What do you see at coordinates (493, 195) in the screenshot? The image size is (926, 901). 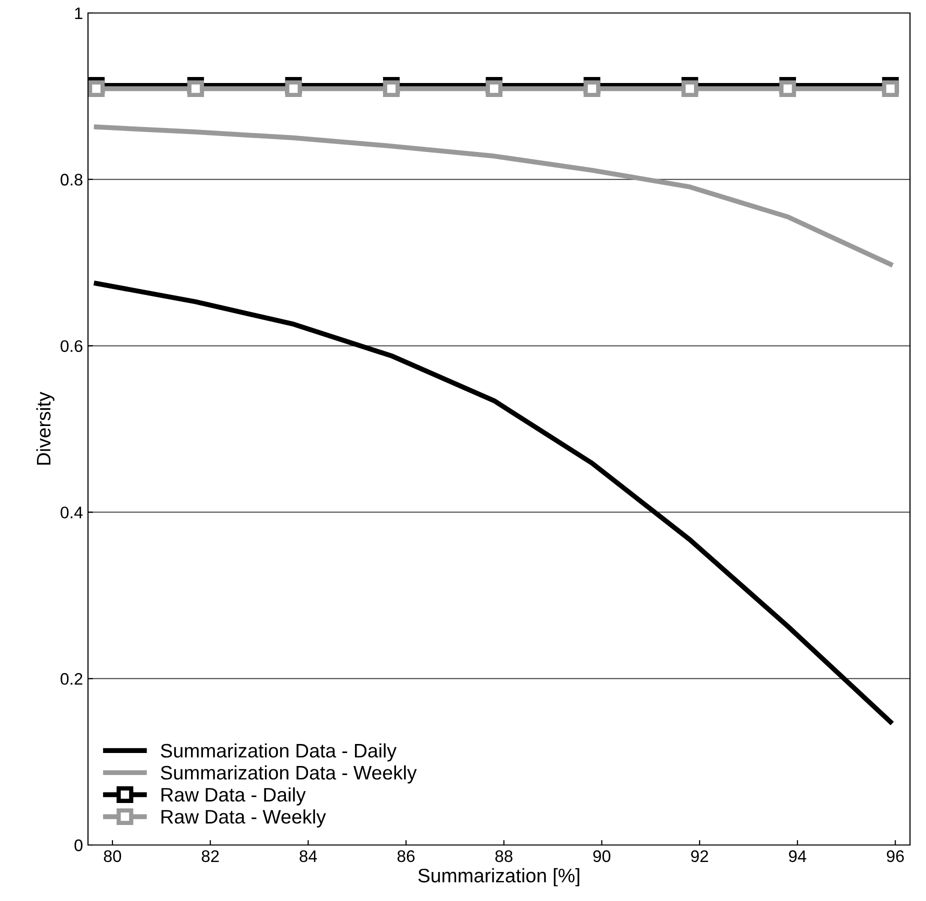 I see `line-series` at bounding box center [493, 195].